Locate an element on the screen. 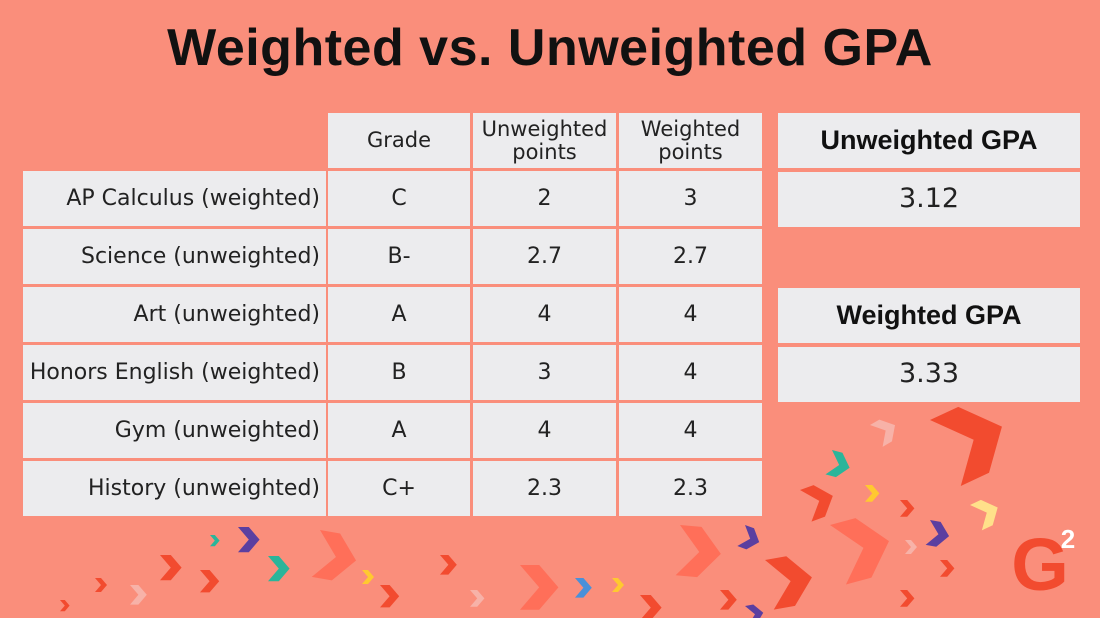 This screenshot has height=618, width=1100. course-name: Gym (unweighted) is located at coordinates (174, 430).